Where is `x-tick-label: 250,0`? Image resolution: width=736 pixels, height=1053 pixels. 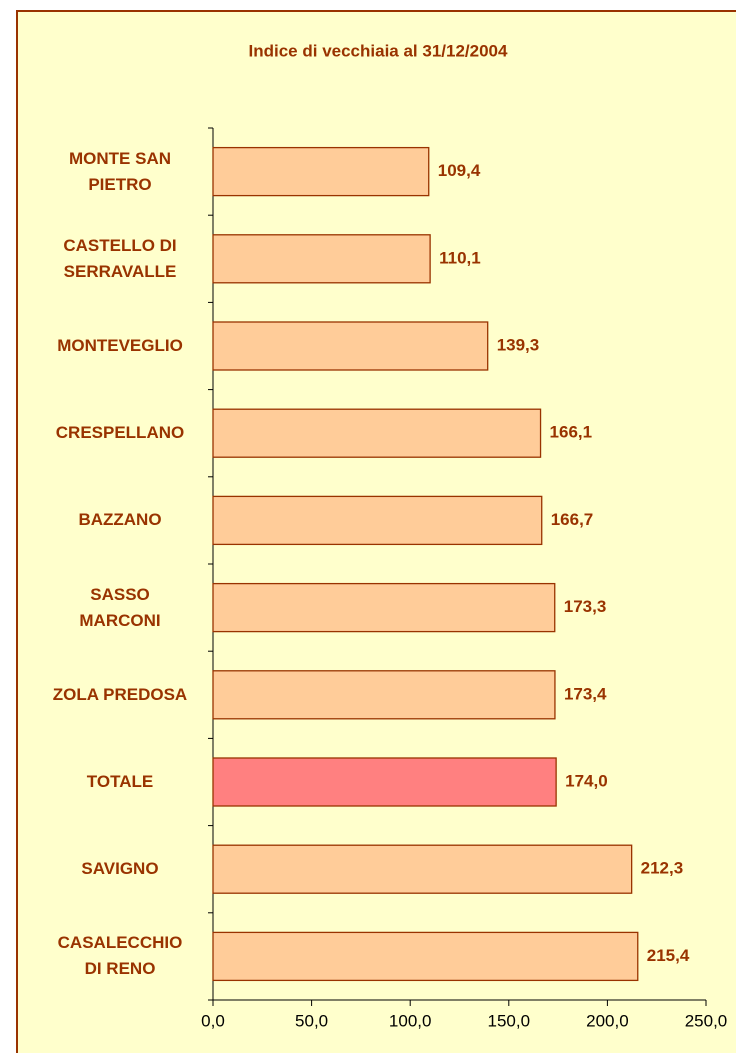
x-tick-label: 250,0 is located at coordinates (706, 1020).